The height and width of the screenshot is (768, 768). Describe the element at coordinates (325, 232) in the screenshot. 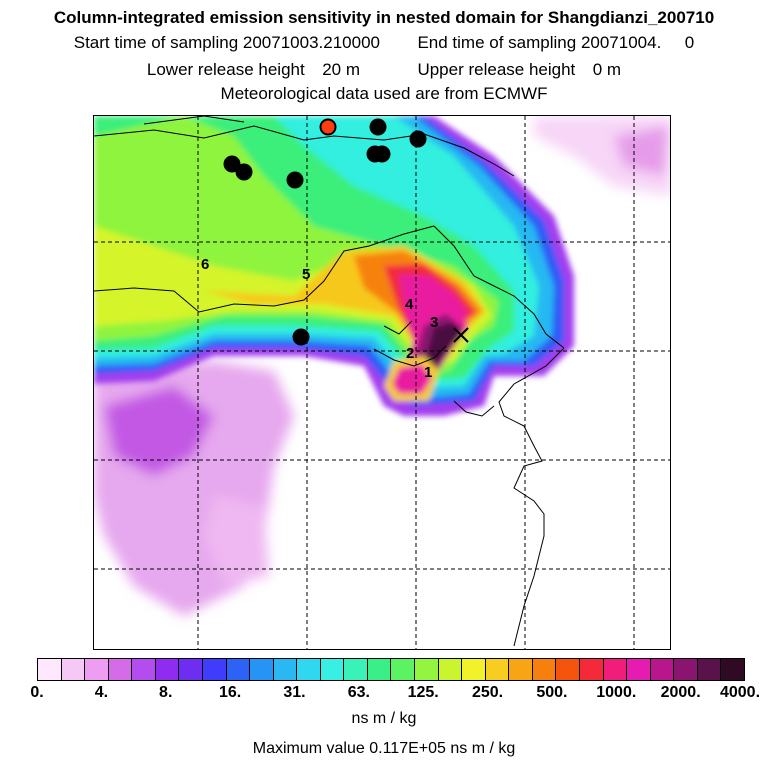

I see `observation-points` at that location.